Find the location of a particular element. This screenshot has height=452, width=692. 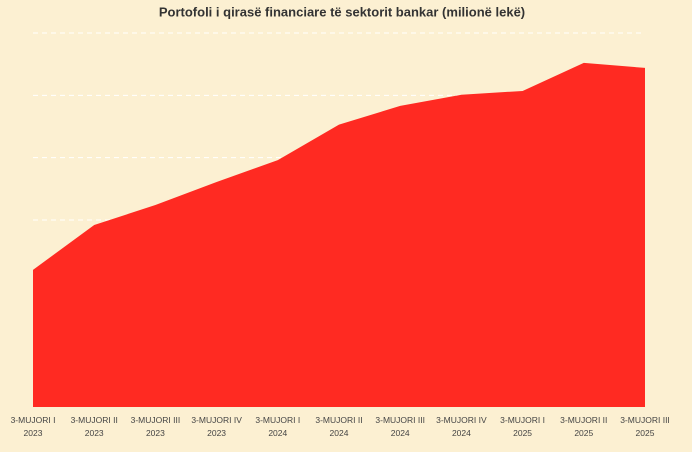

x-tick-label: 3-MUJORI IV 2023 is located at coordinates (216, 426).